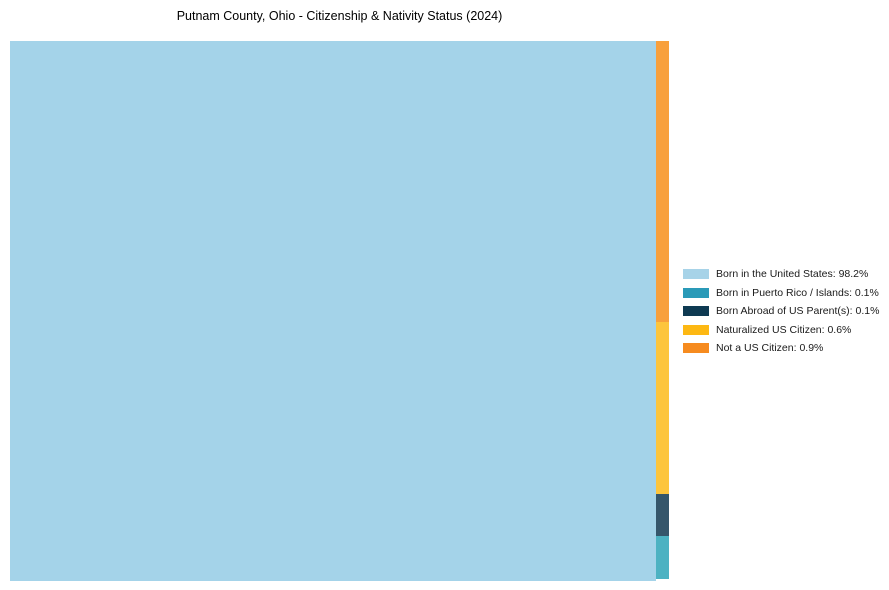 Image resolution: width=889 pixels, height=590 pixels. What do you see at coordinates (770, 348) in the screenshot?
I see `legend-label: Not a US Citizen: 0.9%` at bounding box center [770, 348].